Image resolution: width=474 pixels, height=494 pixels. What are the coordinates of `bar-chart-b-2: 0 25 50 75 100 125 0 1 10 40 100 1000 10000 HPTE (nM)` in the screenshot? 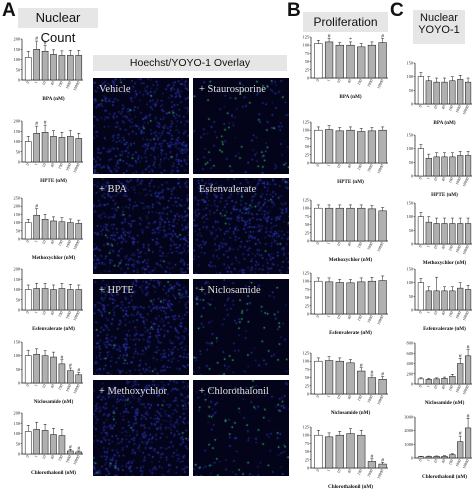 It's located at (341, 154).